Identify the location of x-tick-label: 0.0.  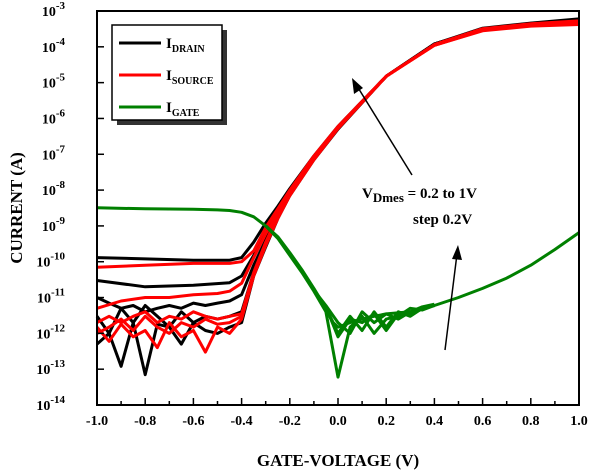
(338, 421).